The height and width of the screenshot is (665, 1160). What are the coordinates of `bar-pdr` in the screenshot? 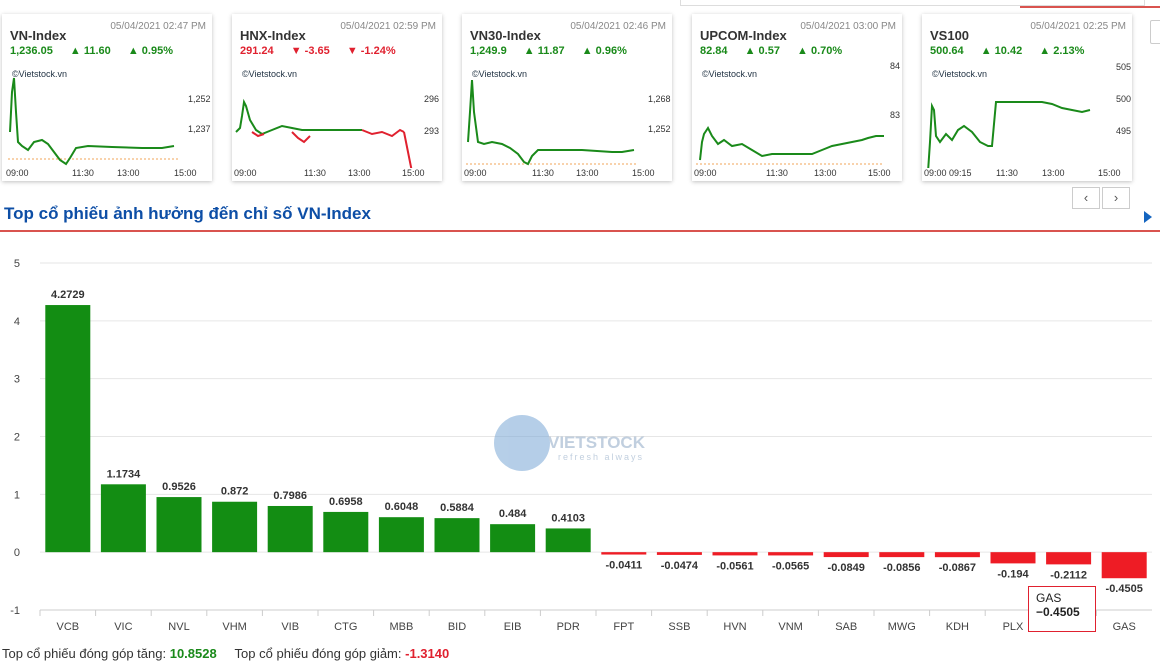 It's located at (568, 540).